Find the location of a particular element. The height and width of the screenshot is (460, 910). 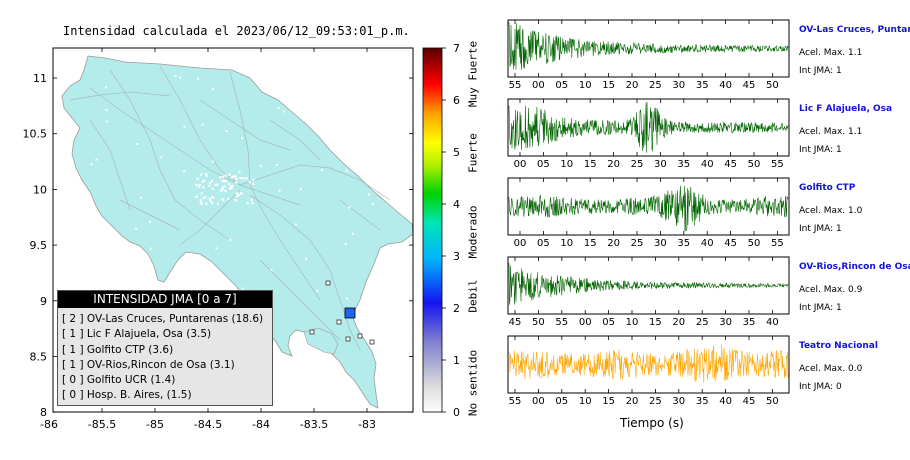

map-x-tick-label: -85 is located at coordinates (155, 424).